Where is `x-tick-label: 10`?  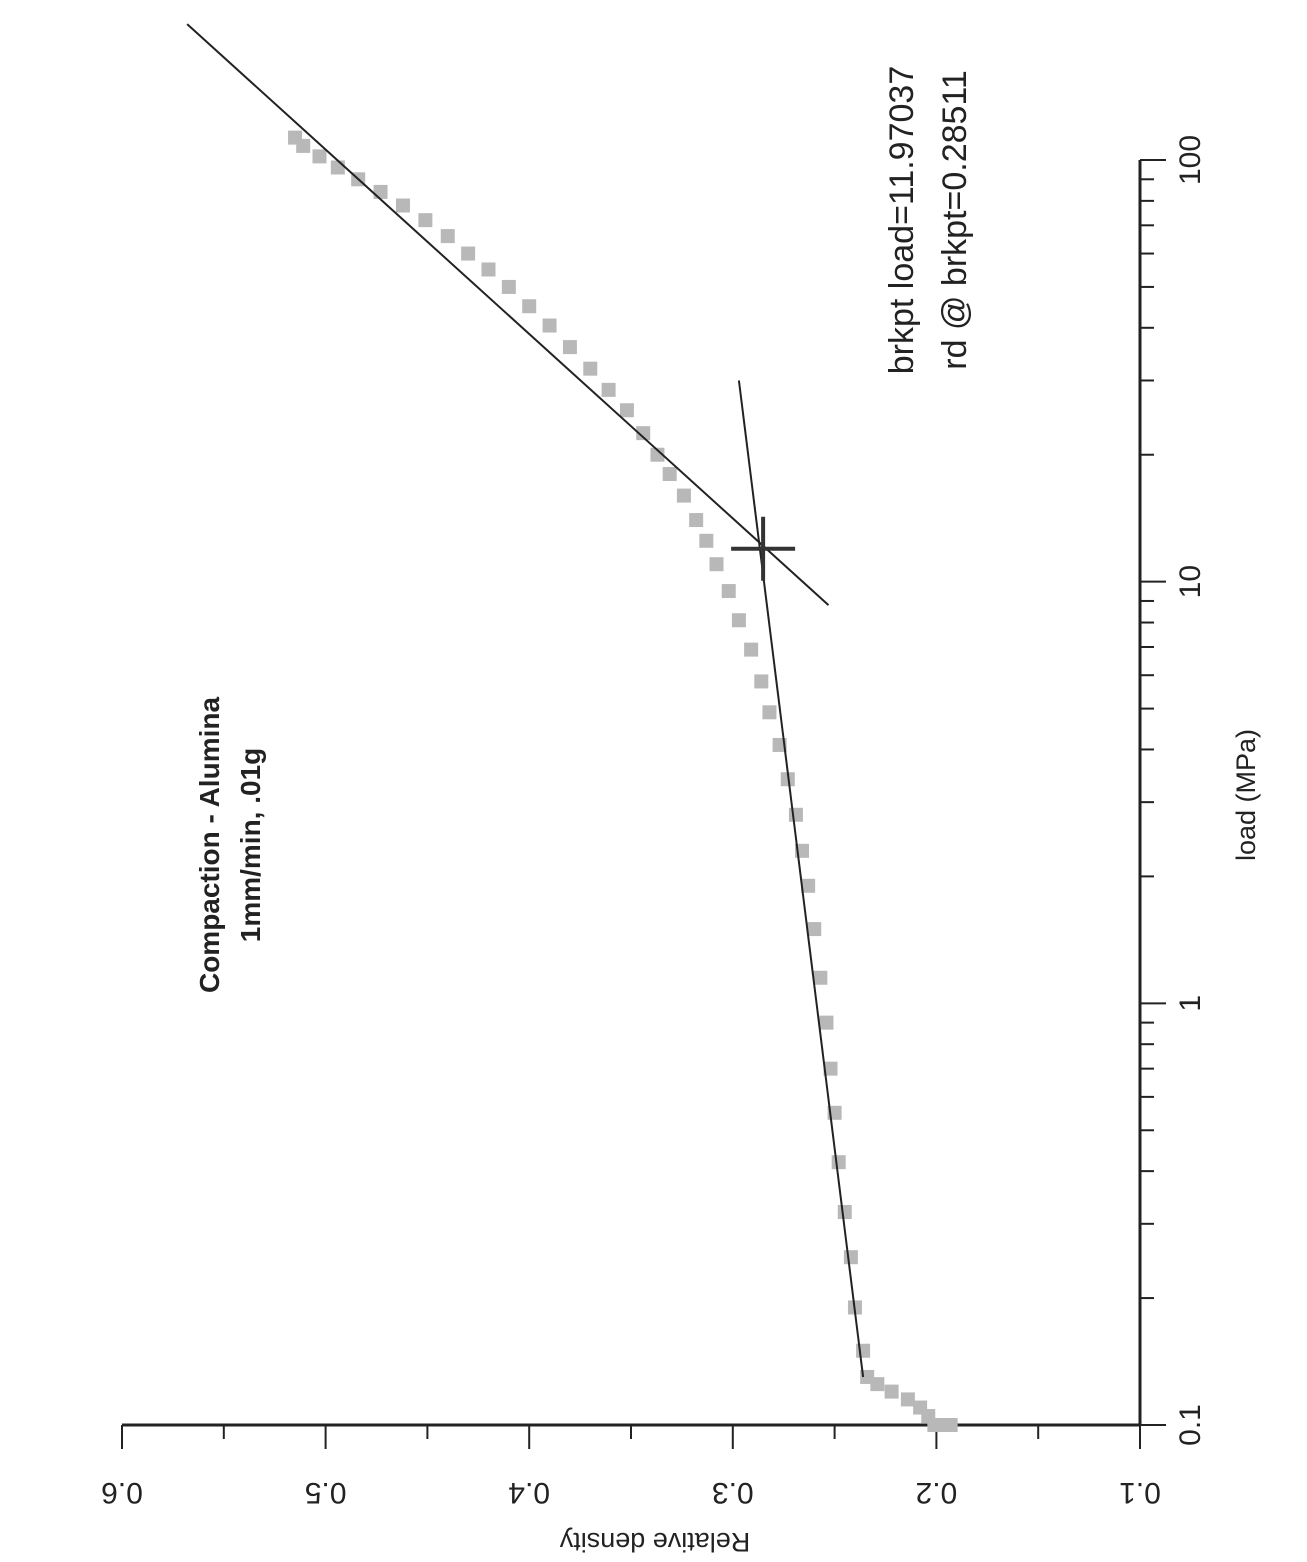 x-tick-label: 10 is located at coordinates (1190, 581).